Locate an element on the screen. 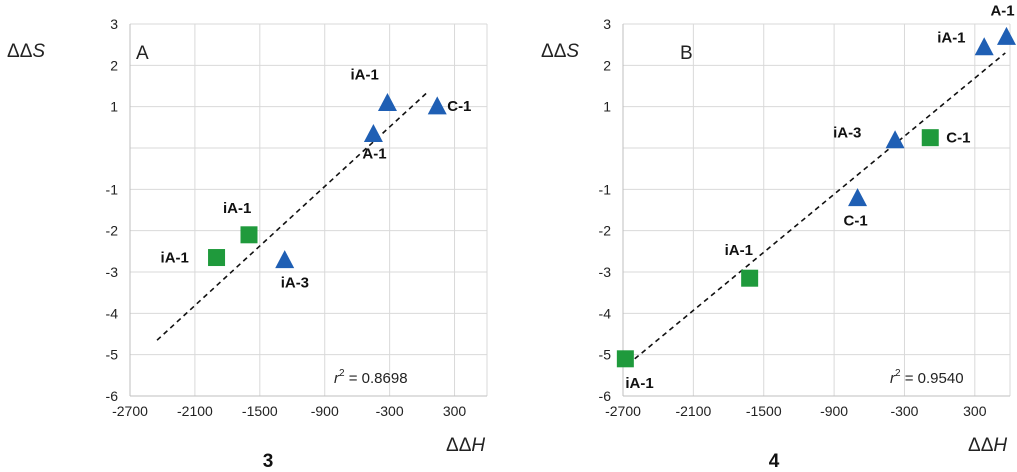 Image resolution: width=1017 pixels, height=472 pixels. panel-label: A is located at coordinates (142, 53).